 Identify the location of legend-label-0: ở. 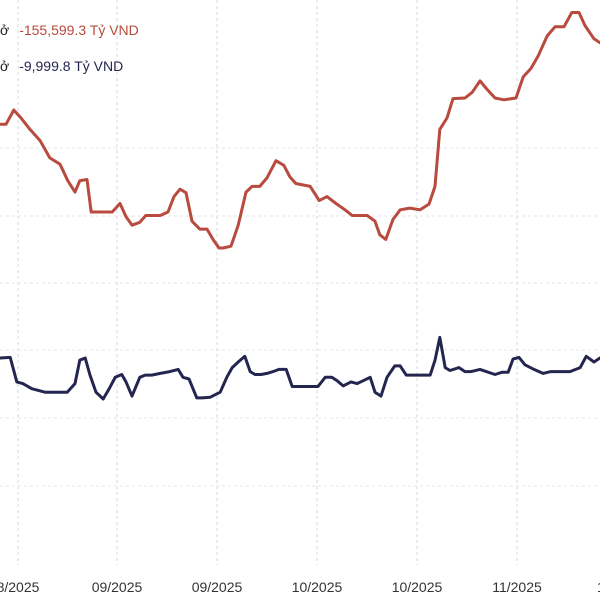
(5, 30).